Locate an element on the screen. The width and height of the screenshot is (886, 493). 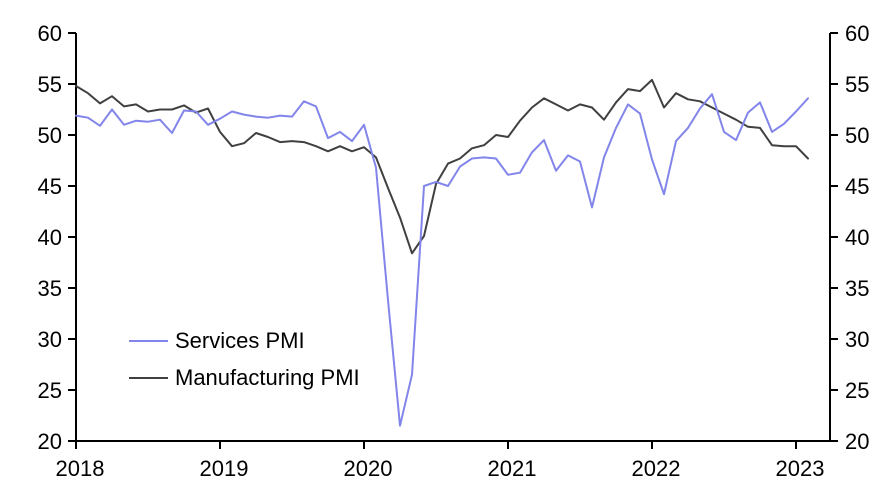
y-tick-label-right: 40 is located at coordinates (857, 237).